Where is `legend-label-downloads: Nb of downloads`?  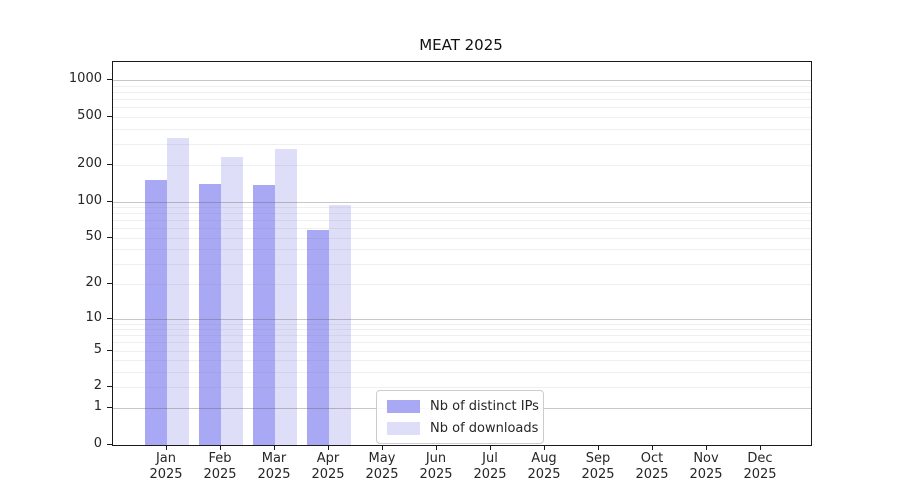 legend-label-downloads: Nb of downloads is located at coordinates (484, 428).